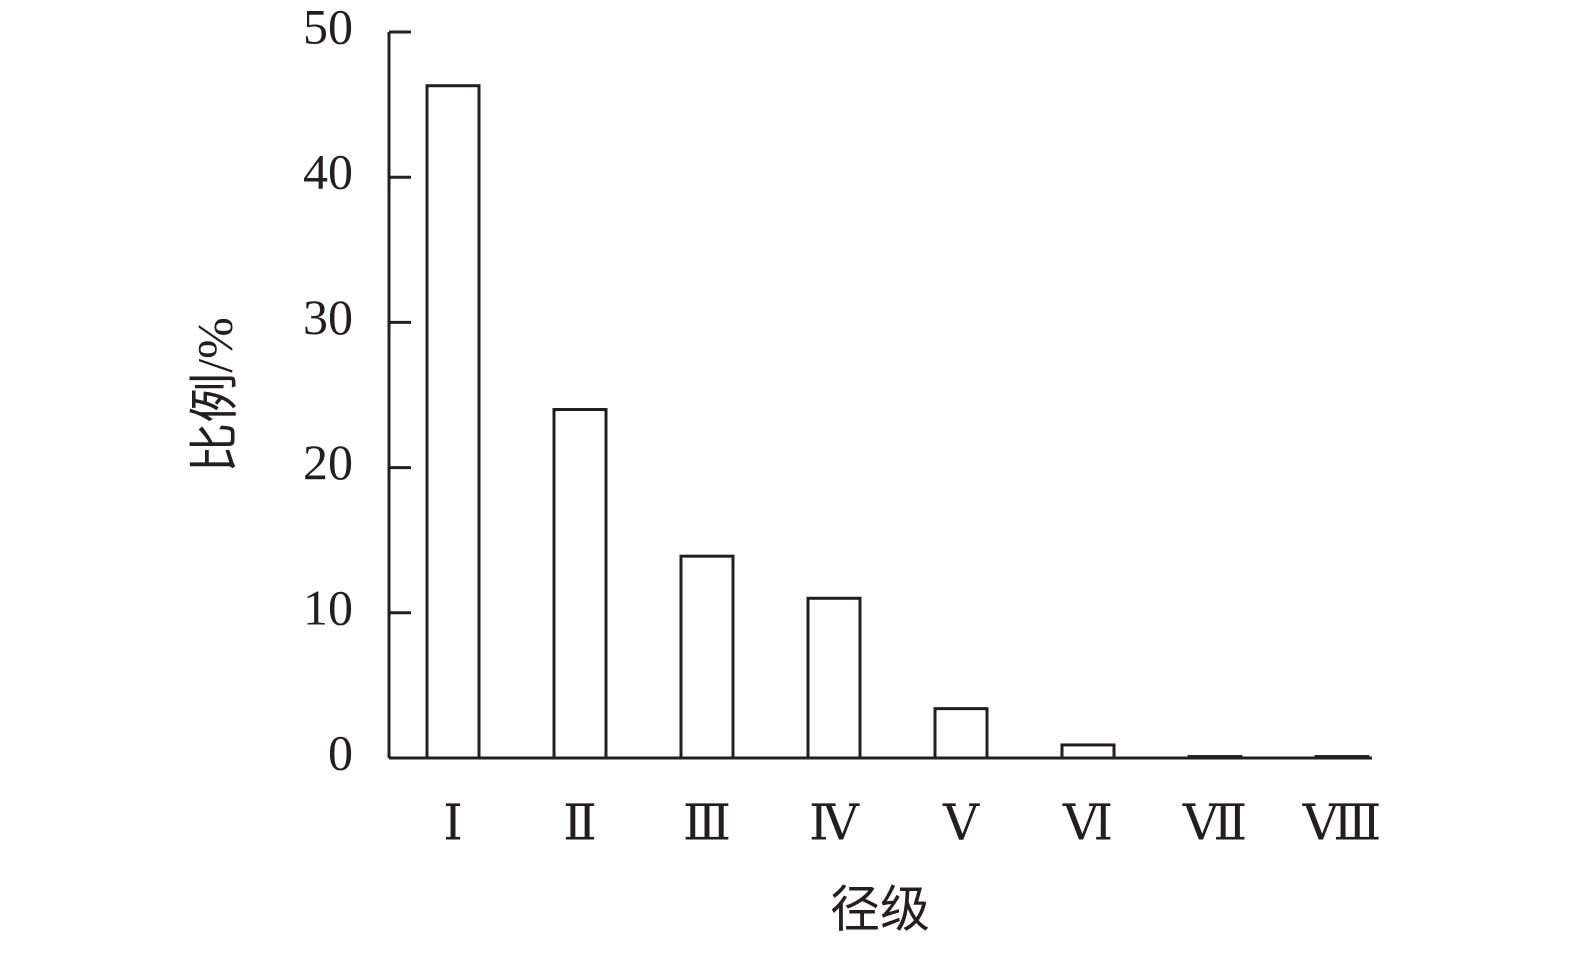 The image size is (1575, 953). What do you see at coordinates (707, 822) in the screenshot?
I see `x-tick-label: Ⅲ` at bounding box center [707, 822].